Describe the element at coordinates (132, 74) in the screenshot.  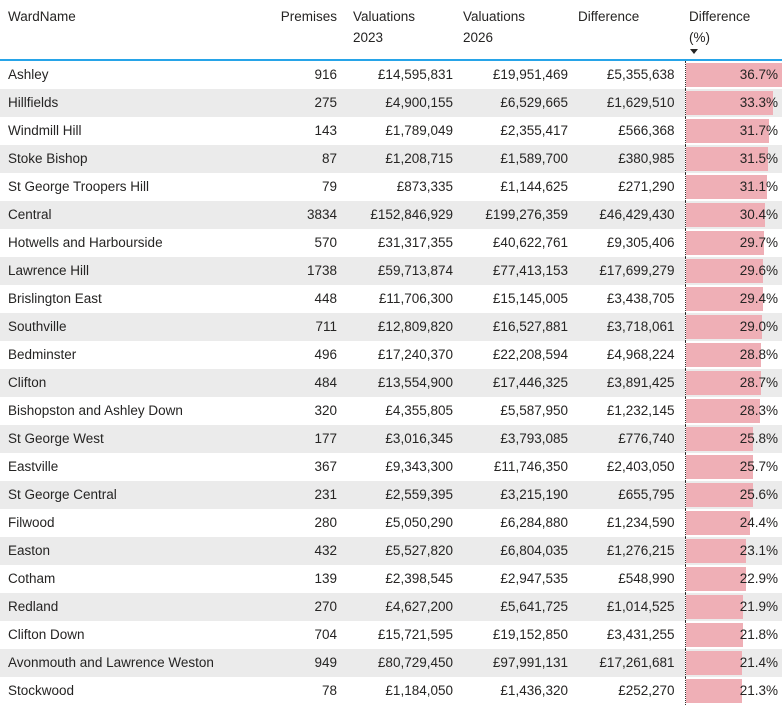
I see `cell-wardname: Ashley` at that location.